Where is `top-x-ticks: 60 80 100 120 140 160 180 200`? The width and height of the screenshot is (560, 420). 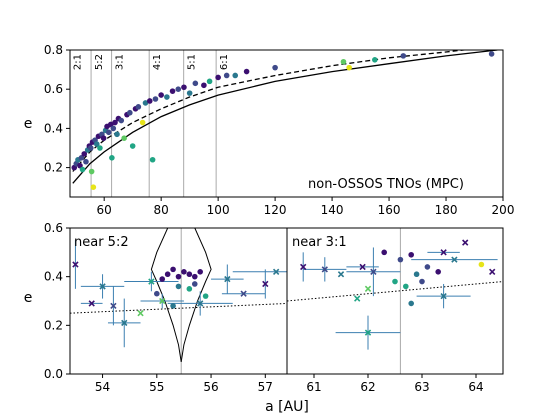 top-x-ticks: 60 80 100 120 140 160 180 200 is located at coordinates (306, 207).